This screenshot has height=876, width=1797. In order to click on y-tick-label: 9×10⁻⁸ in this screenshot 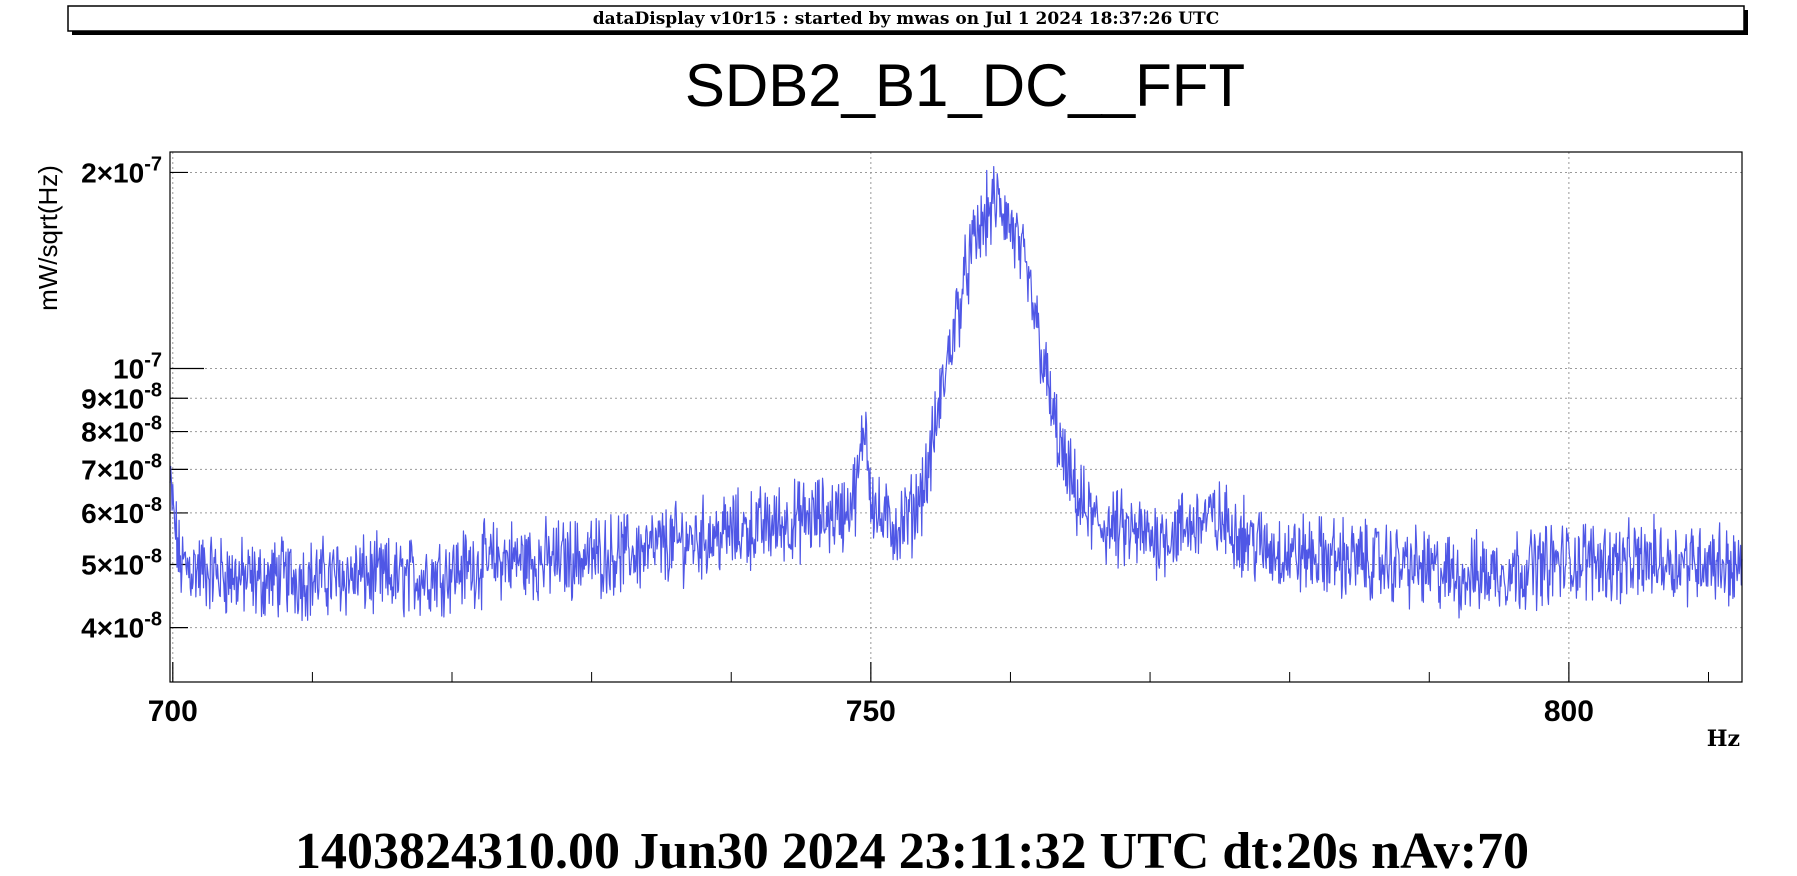, I will do `click(121, 396)`.